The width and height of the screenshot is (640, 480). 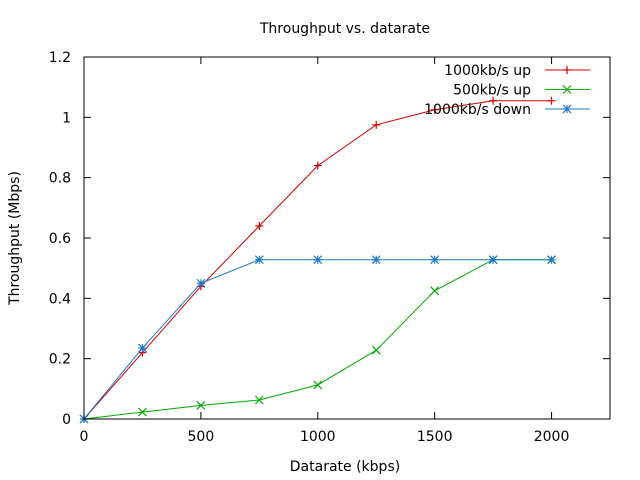 I want to click on x-axis-label: Datarate (kbps), so click(x=345, y=467).